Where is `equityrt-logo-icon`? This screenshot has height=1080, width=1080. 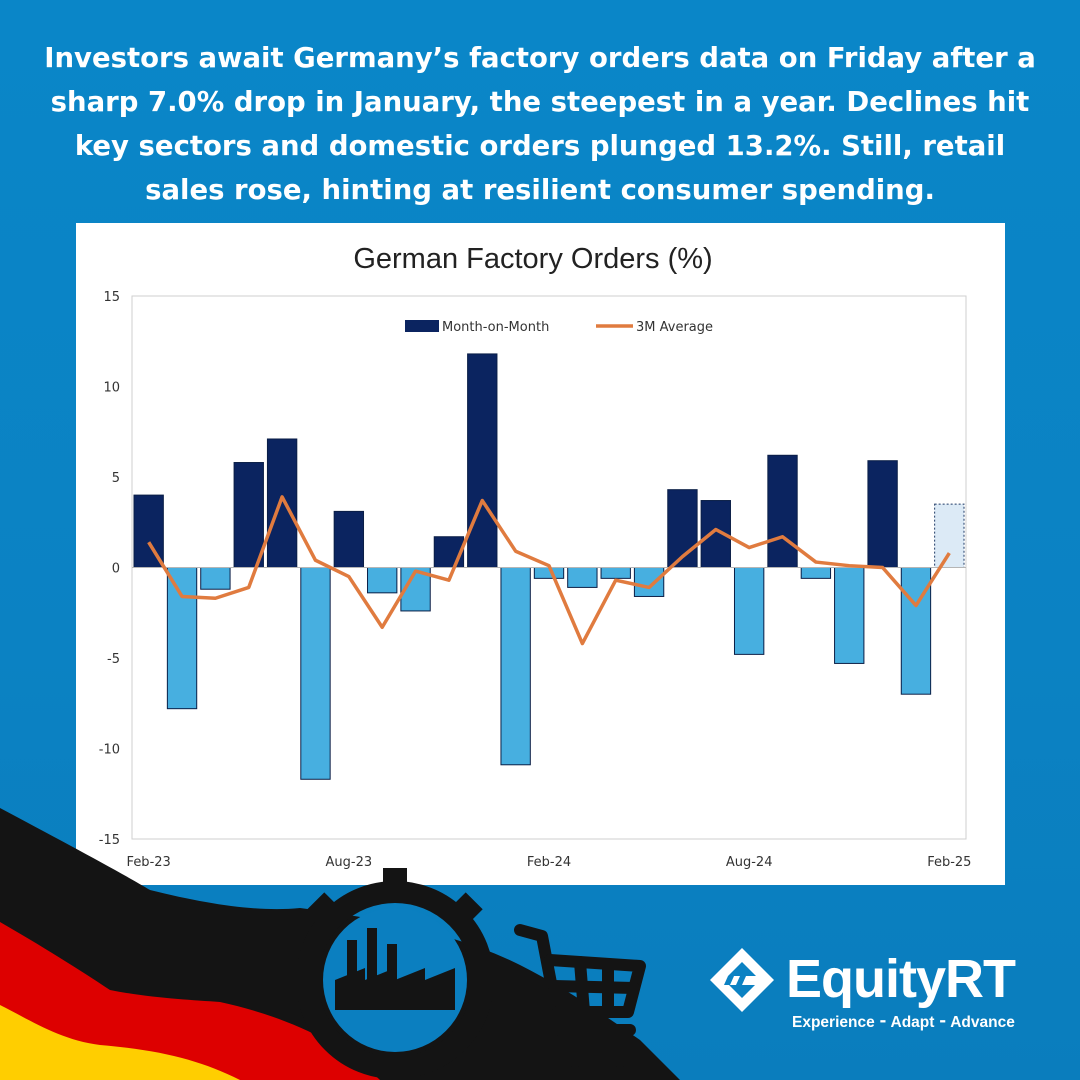 equityrt-logo-icon is located at coordinates (742, 980).